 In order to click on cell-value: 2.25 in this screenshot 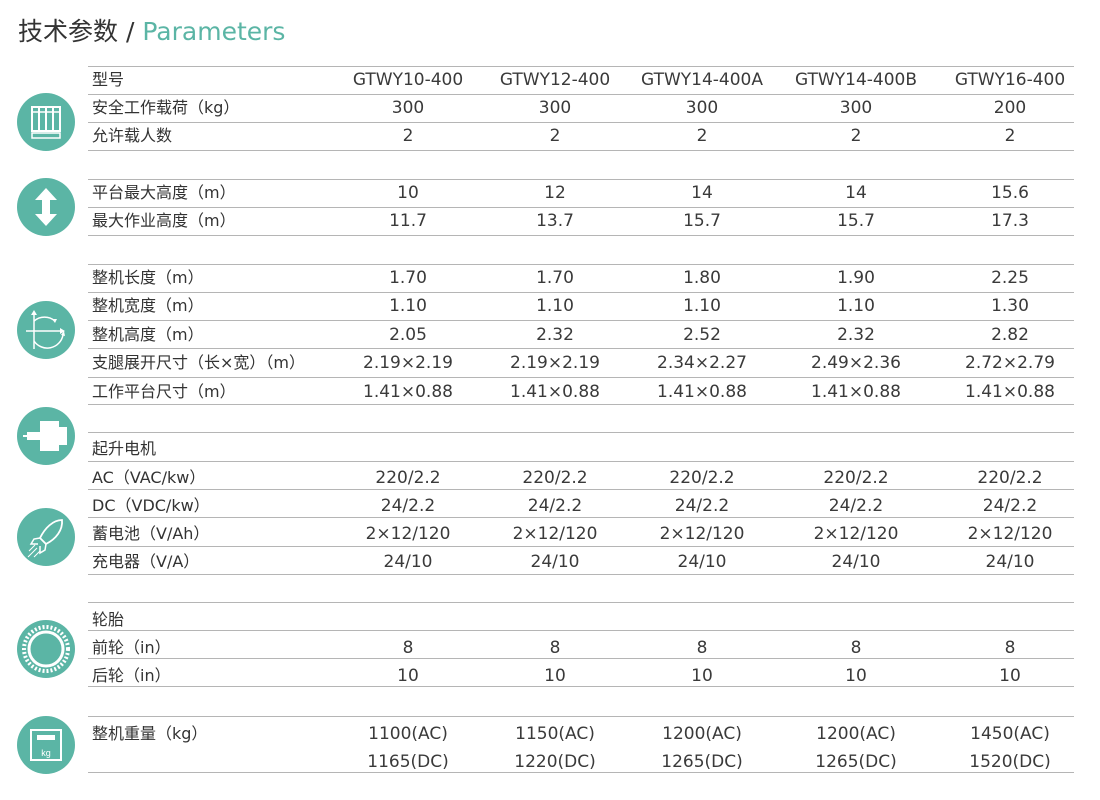, I will do `click(1010, 278)`.